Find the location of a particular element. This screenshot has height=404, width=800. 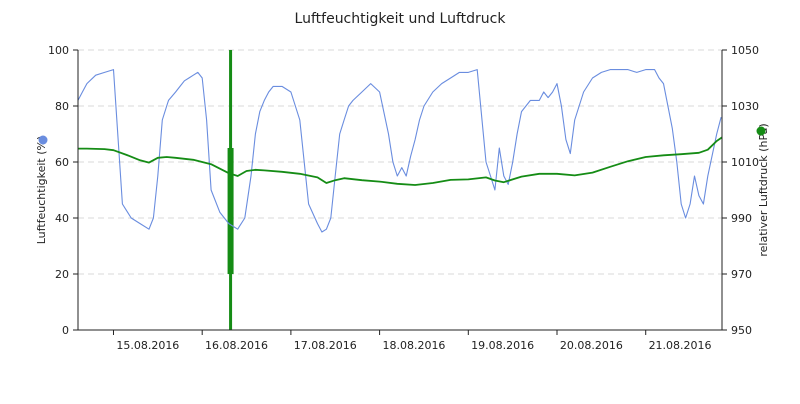

right-axis-ticks: 950 970 990 1010 1030 1050 is located at coordinates (740, 190).